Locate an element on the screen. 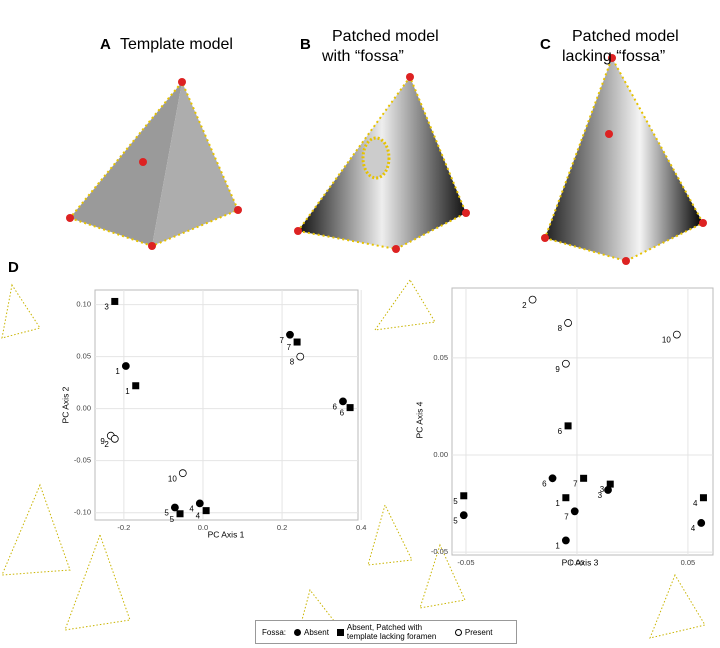 This screenshot has height=648, width=720. x-axis-title: PC Axis 1 is located at coordinates (226, 534).